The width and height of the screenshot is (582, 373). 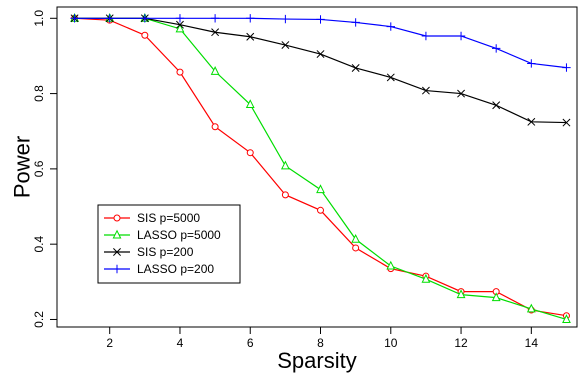 I want to click on x-tick-label: 12, so click(x=461, y=343).